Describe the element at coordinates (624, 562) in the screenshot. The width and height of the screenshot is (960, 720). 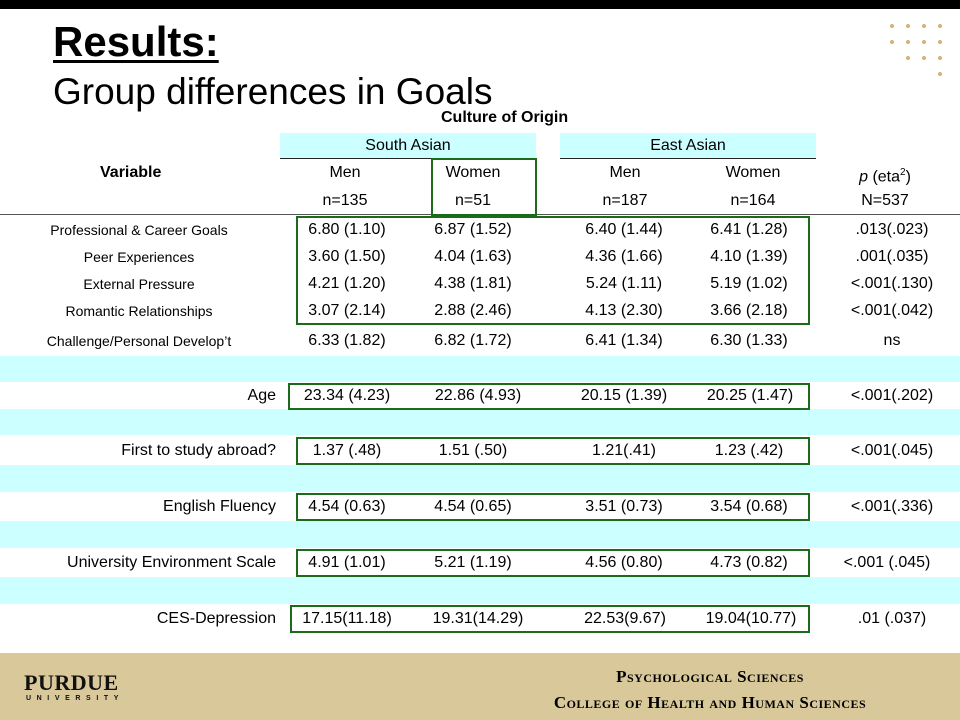
I see `cell-value: 4.56 (0.80)` at that location.